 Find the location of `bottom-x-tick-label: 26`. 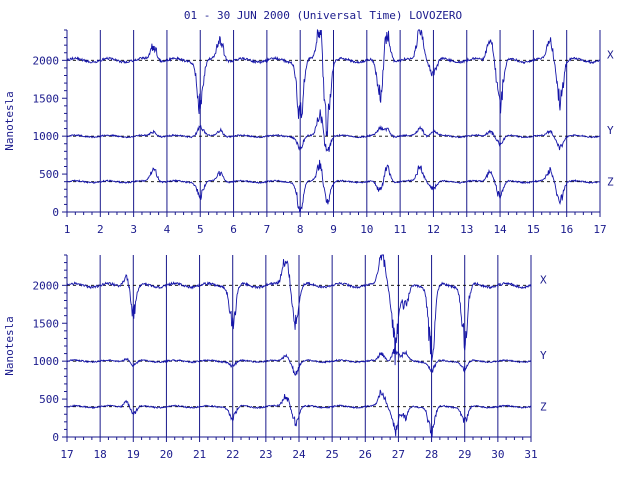

bottom-x-tick-label: 26 is located at coordinates (365, 454).